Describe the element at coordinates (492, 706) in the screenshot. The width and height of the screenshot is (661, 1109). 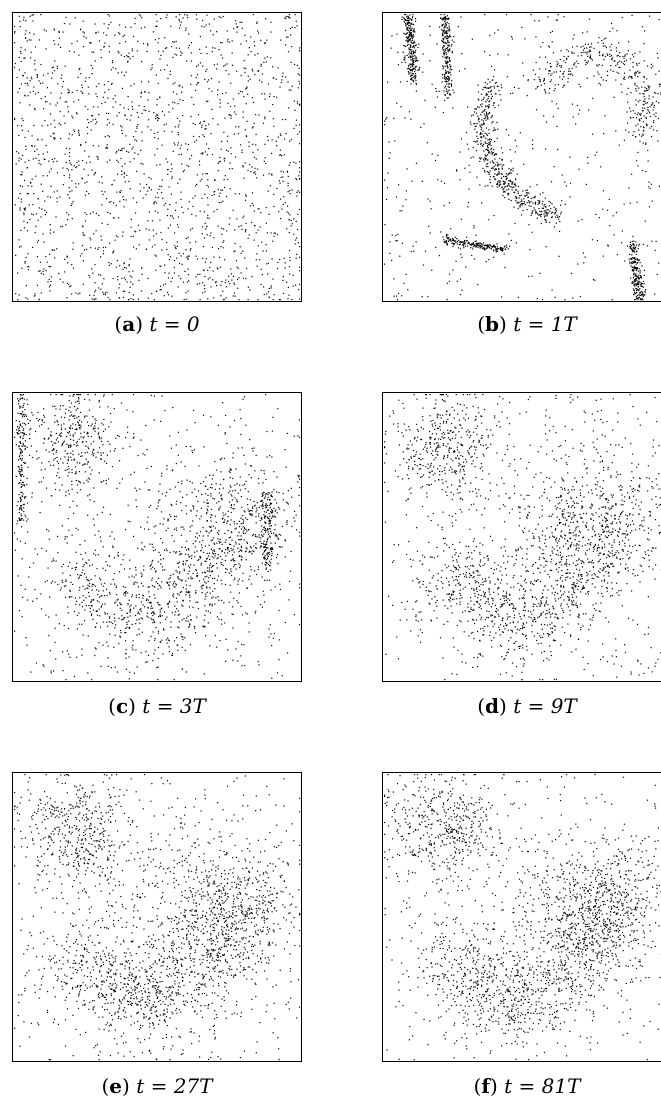
I see `caption-d-letter: d` at that location.